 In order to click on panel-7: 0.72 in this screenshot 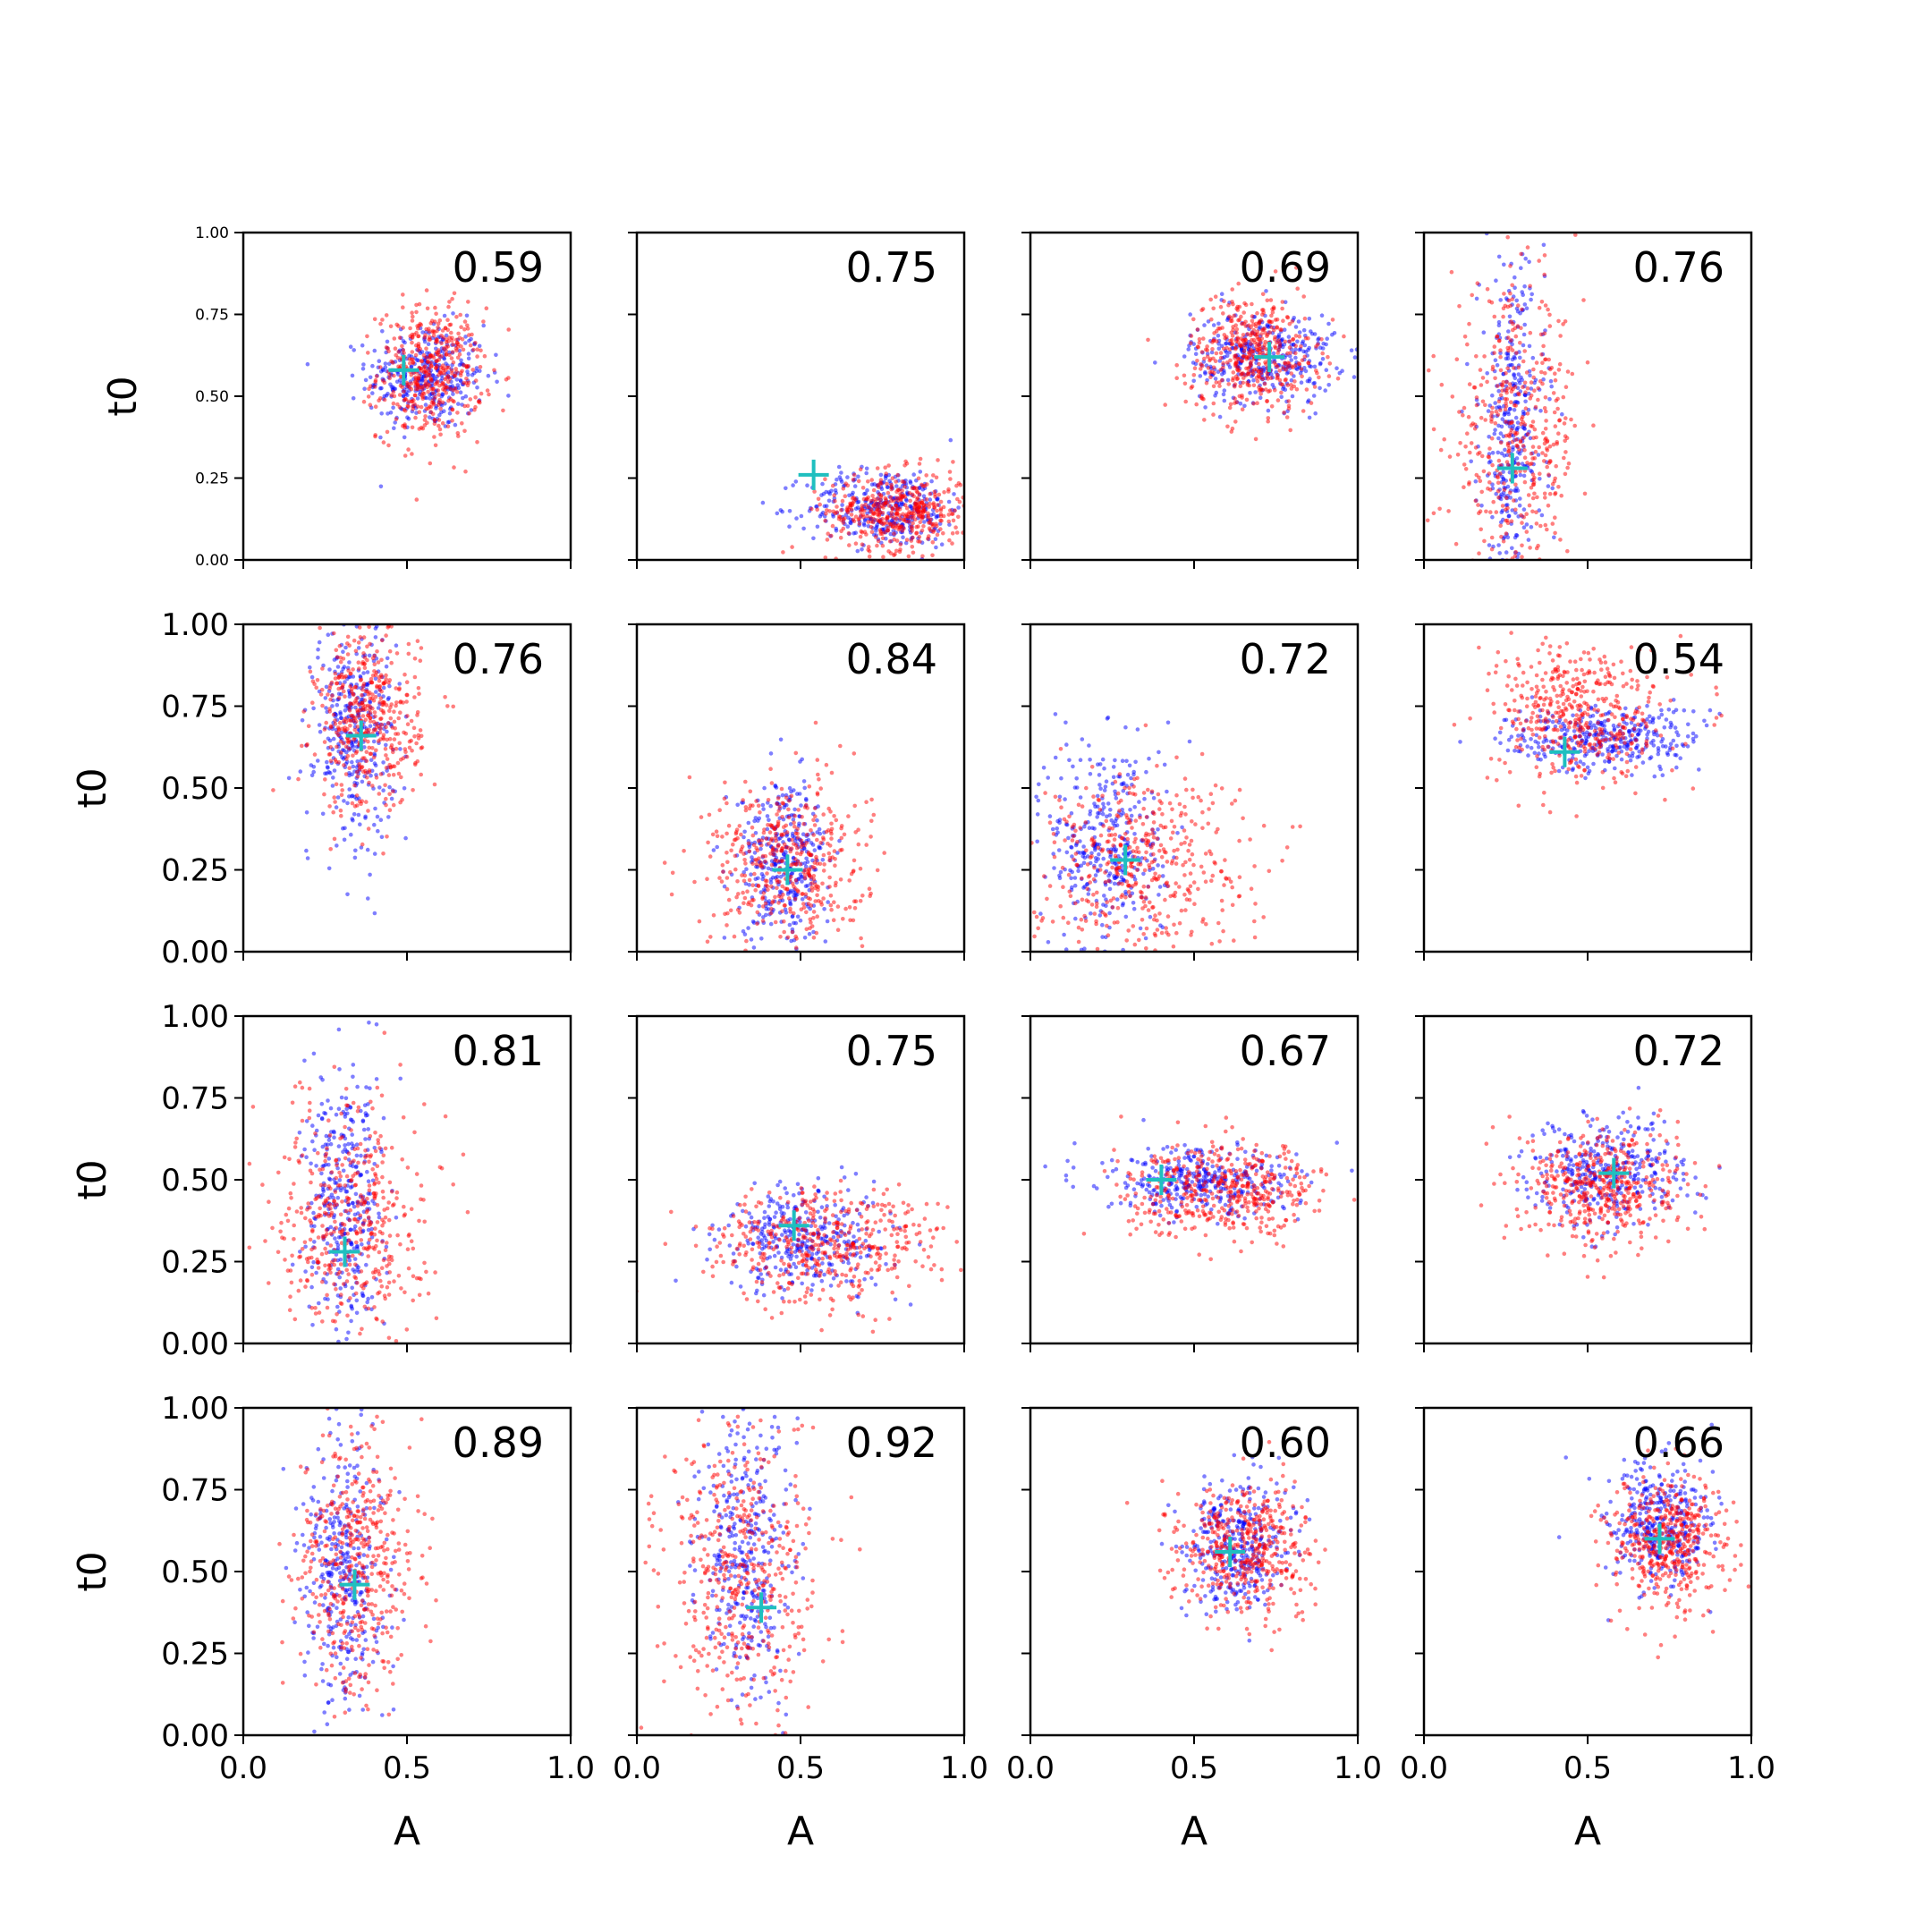, I will do `click(1190, 792)`.